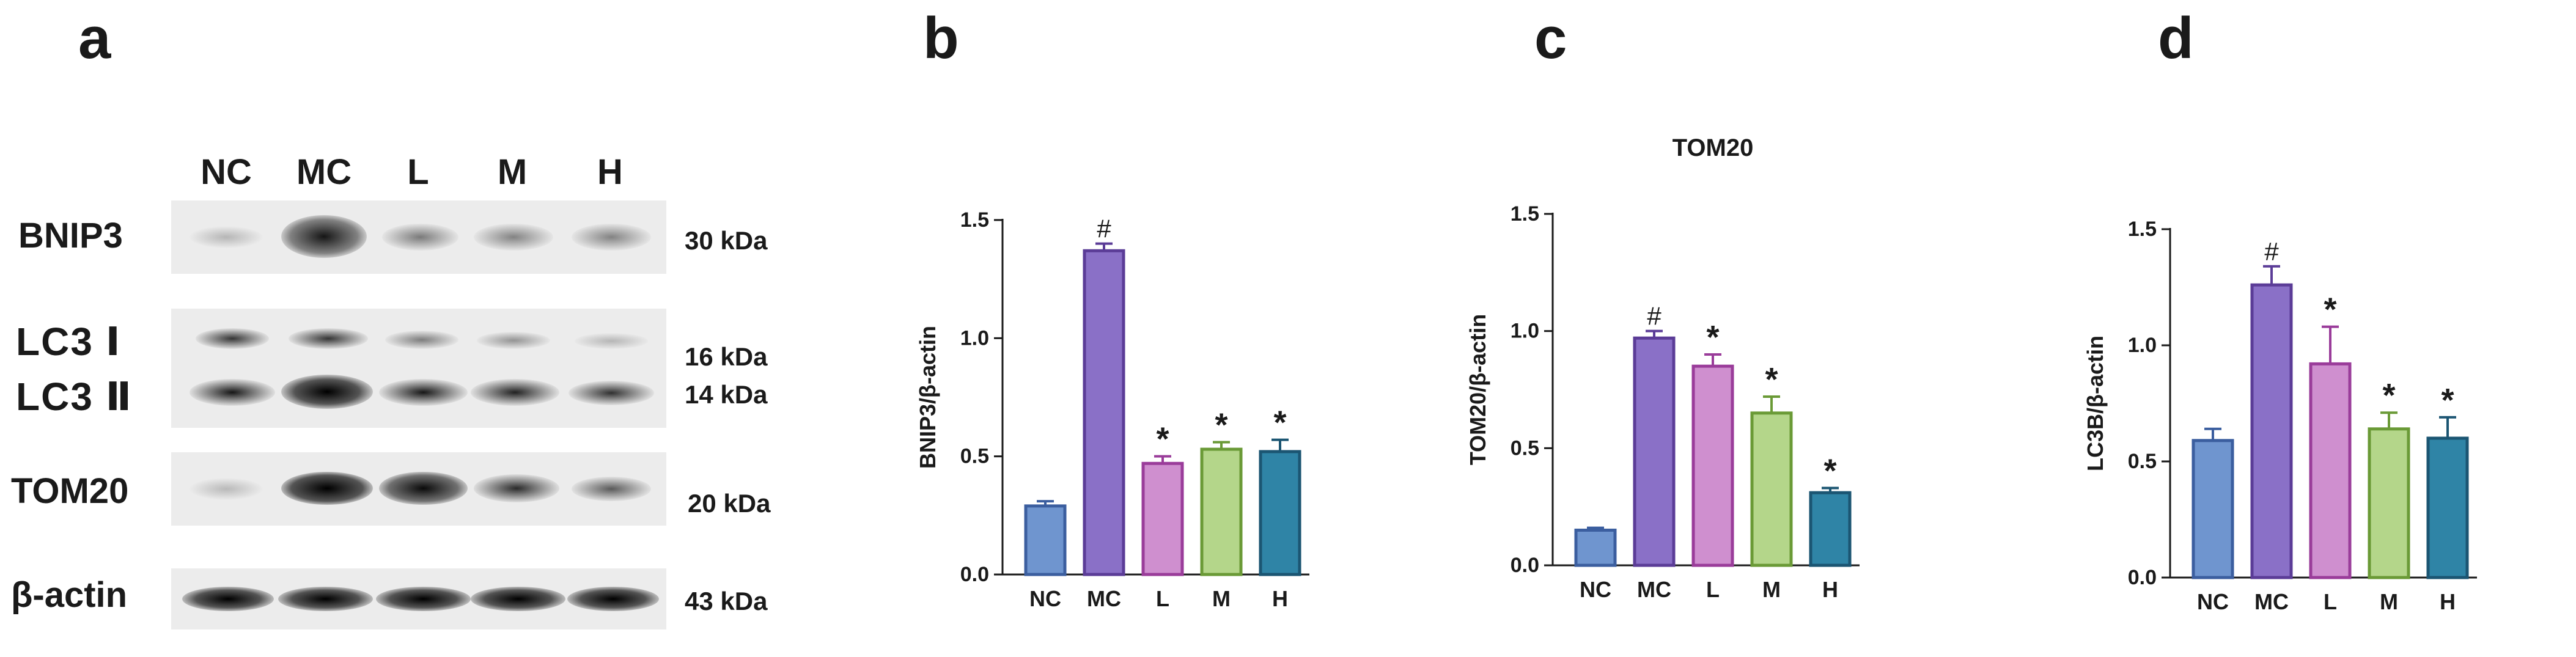  What do you see at coordinates (612, 341) in the screenshot?
I see `band-lc3i-h` at bounding box center [612, 341].